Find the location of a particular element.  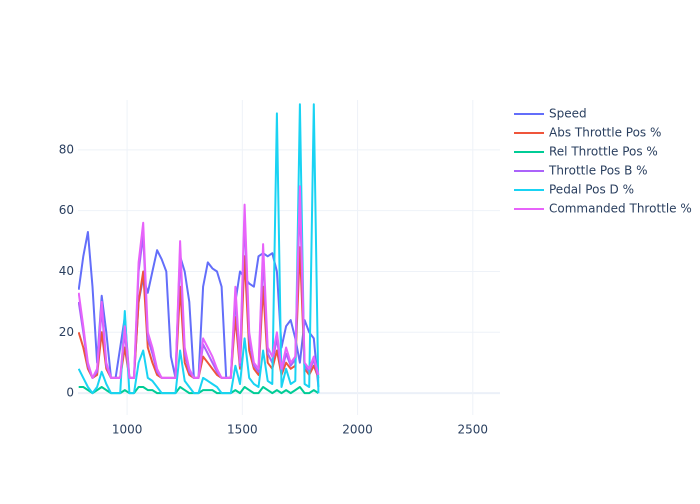

y-tick-label: 80 is located at coordinates (66, 149).